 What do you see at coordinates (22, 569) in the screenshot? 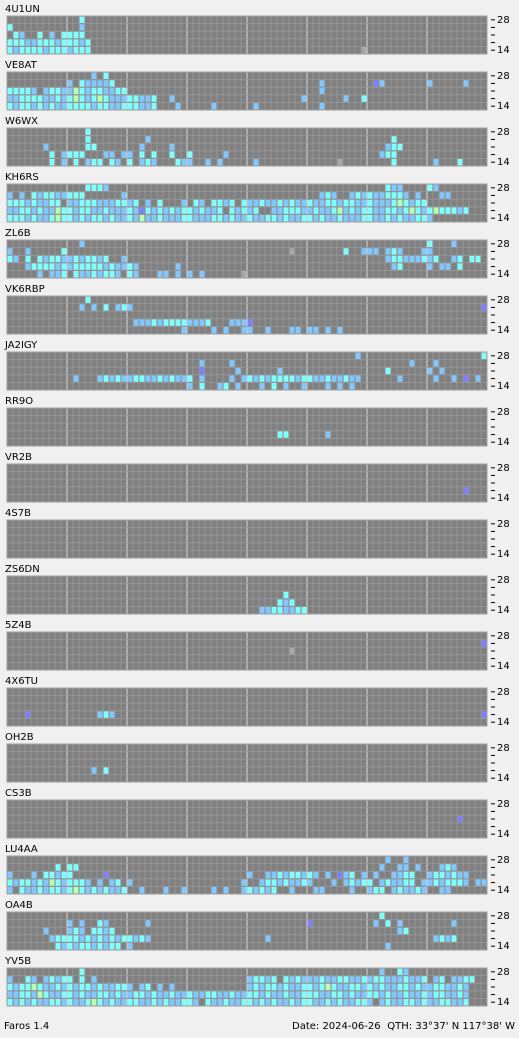
I see `station-label: ZS6DN` at bounding box center [22, 569].